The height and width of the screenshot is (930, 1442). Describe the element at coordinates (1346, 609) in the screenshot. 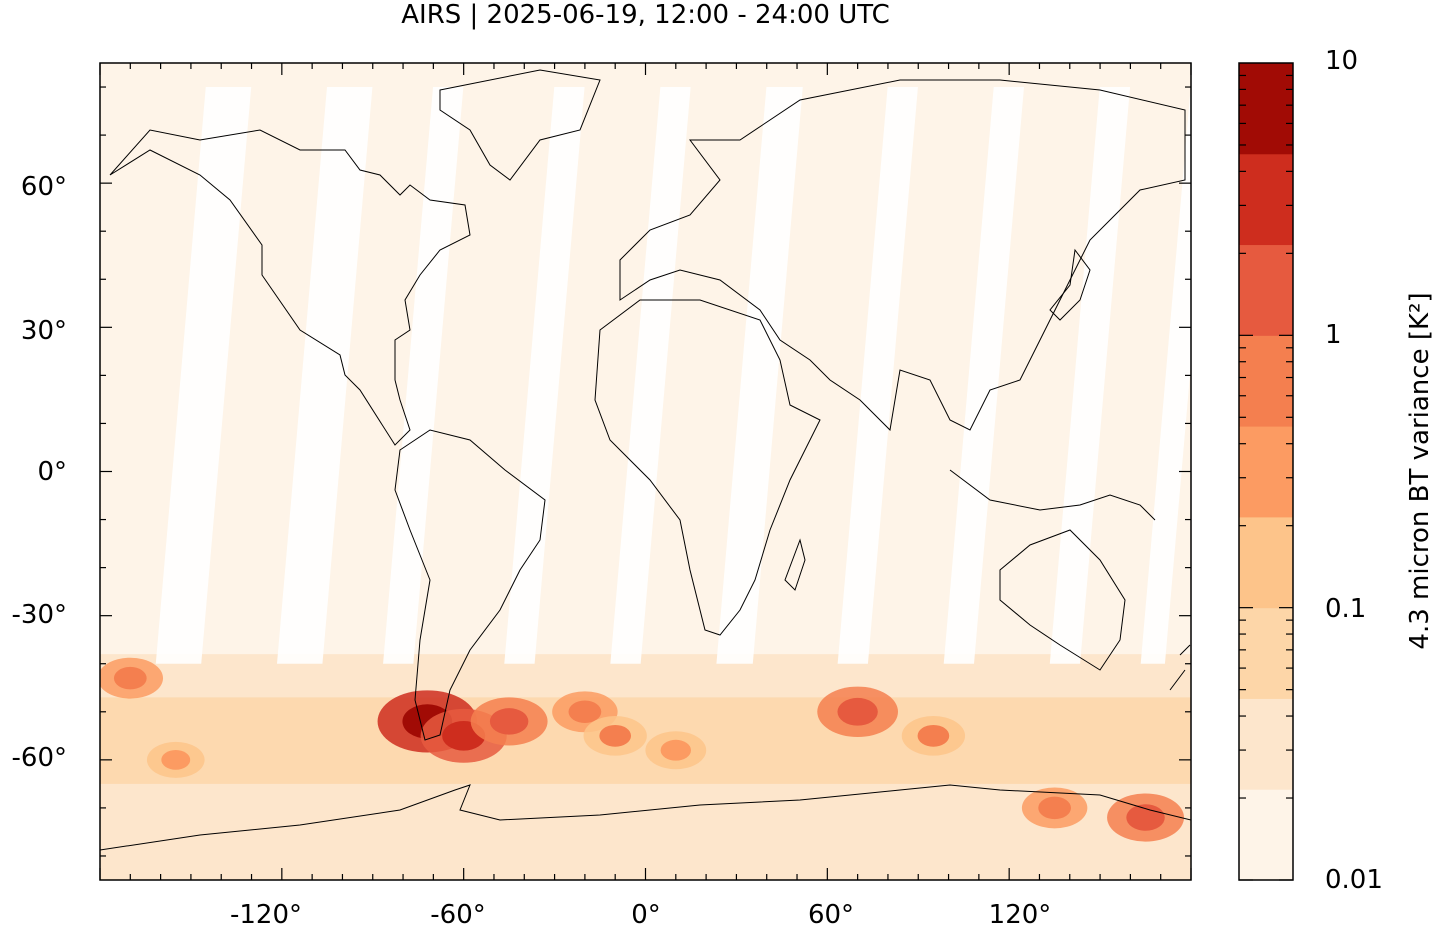

I see `colorbar-label-0p1: 0.1` at that location.